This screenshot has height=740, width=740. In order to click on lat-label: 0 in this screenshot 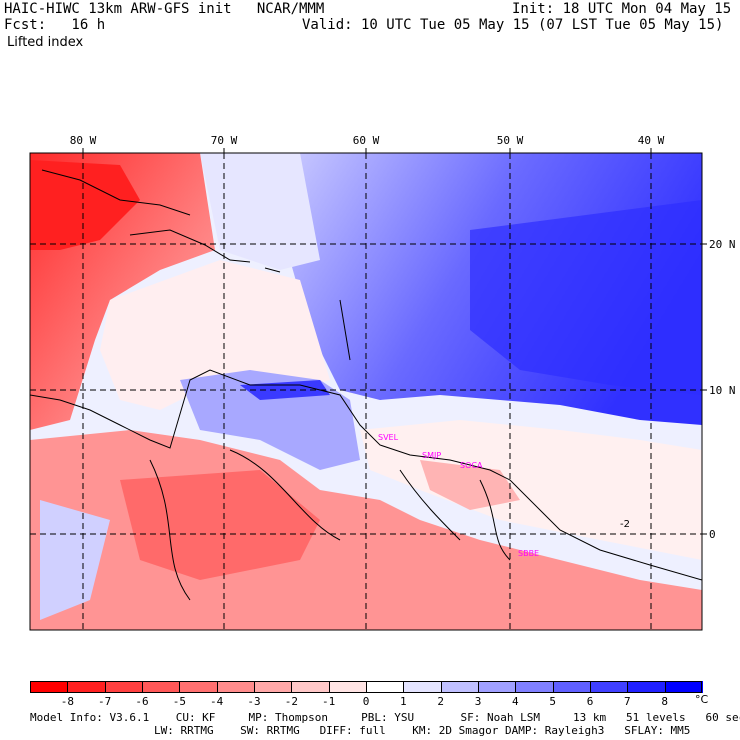, I will do `click(712, 534)`.